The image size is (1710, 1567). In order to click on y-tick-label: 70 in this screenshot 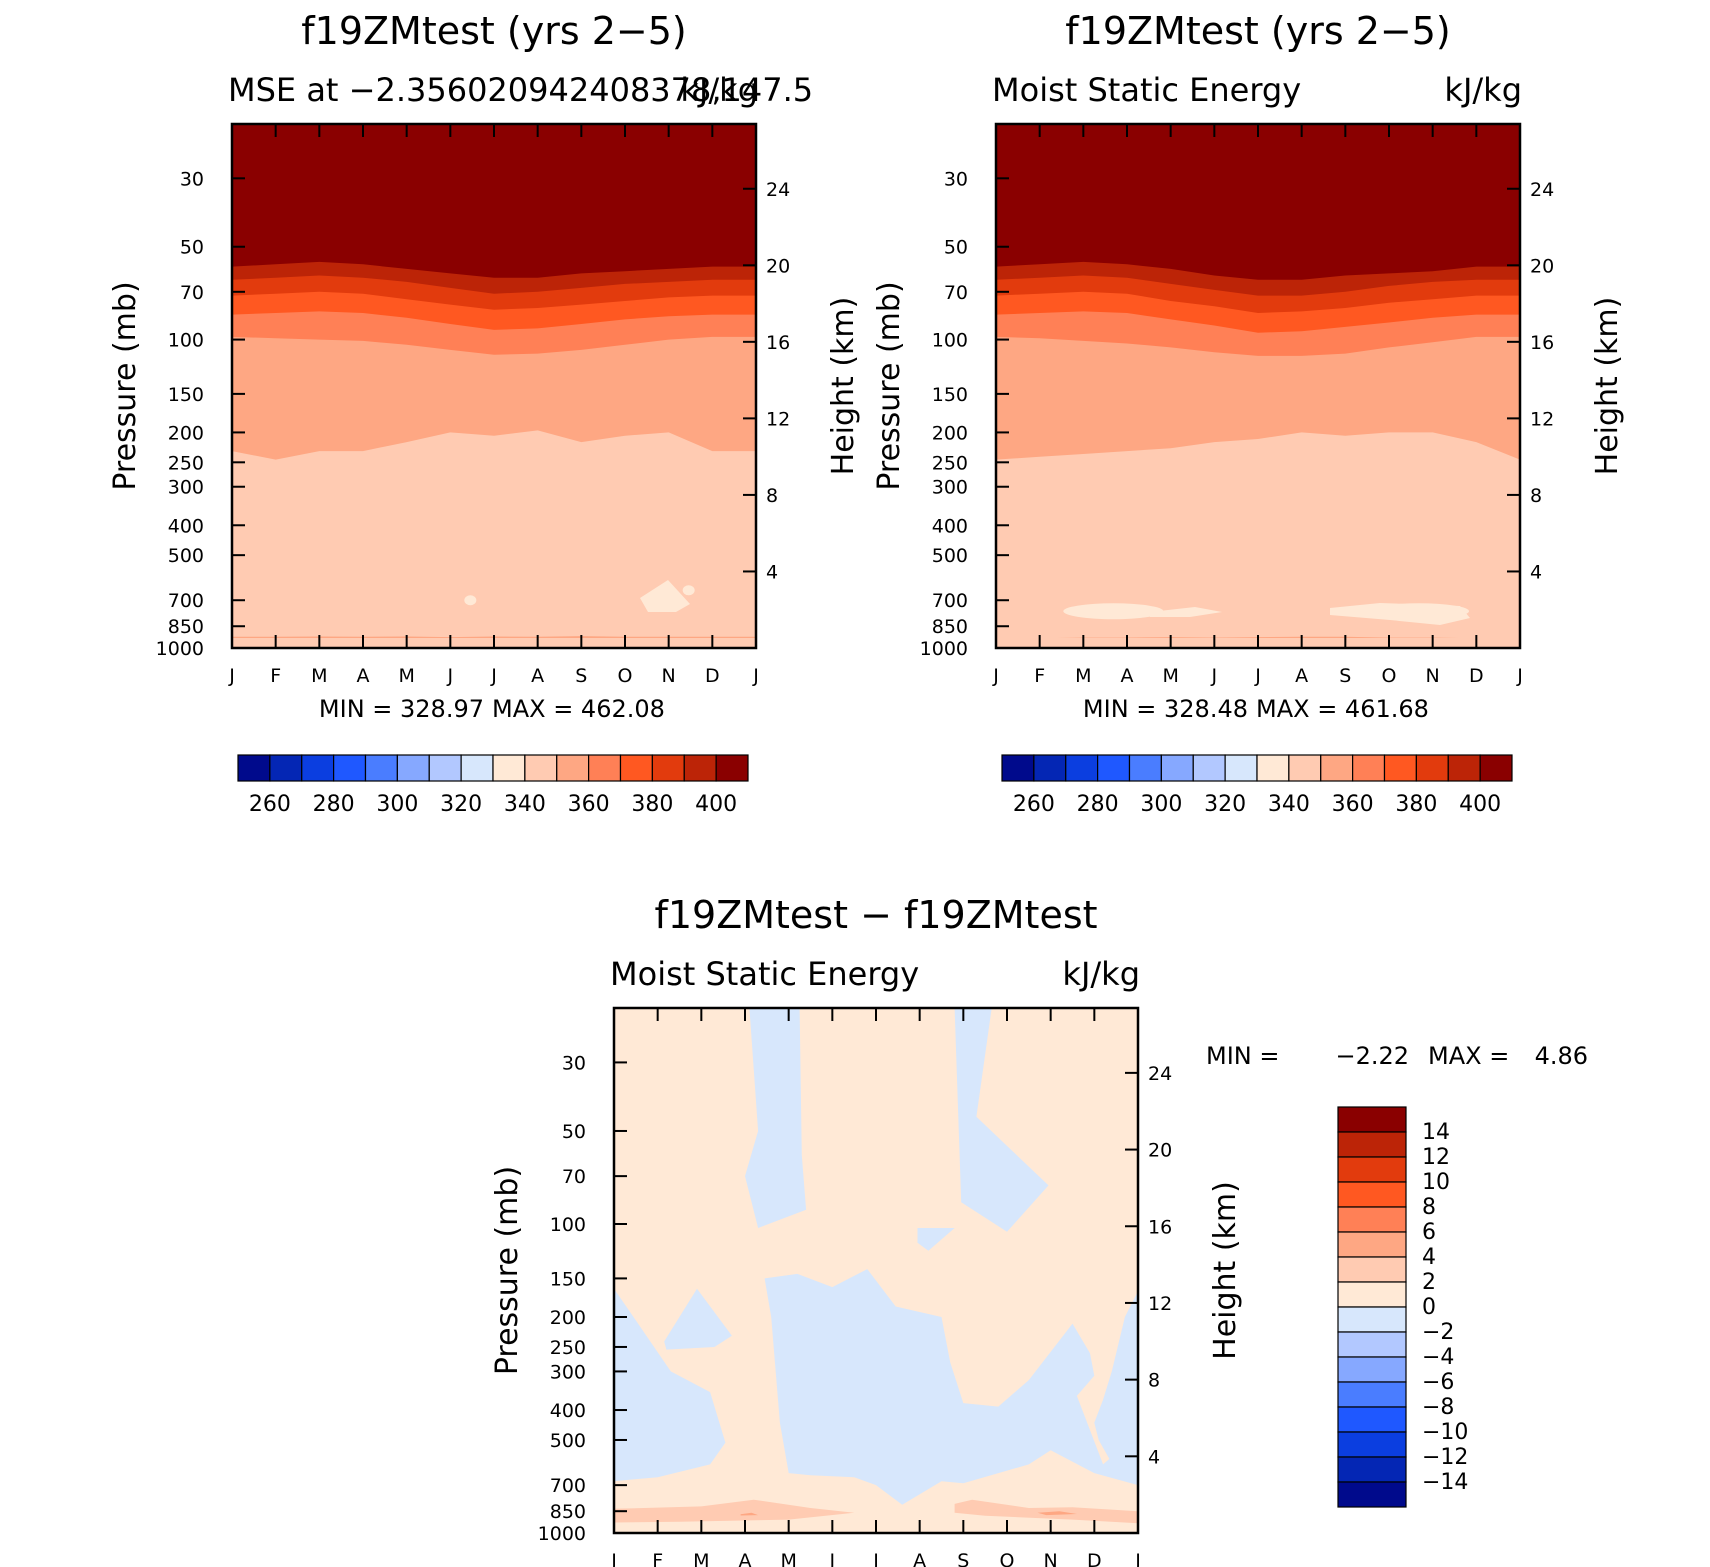, I will do `click(574, 1177)`.